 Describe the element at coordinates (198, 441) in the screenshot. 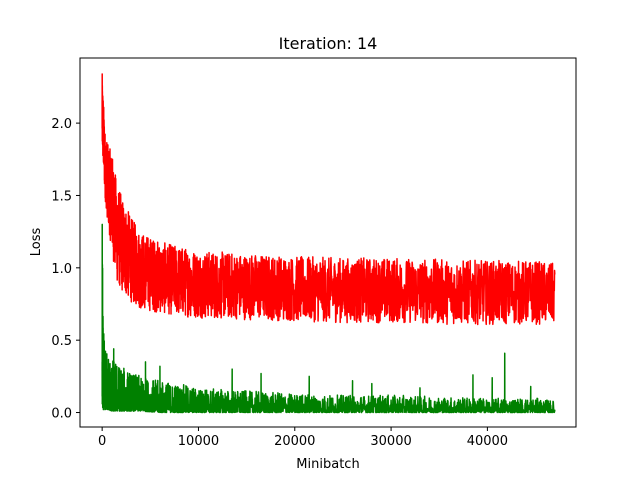

I see `x-tick-label: 10000` at that location.